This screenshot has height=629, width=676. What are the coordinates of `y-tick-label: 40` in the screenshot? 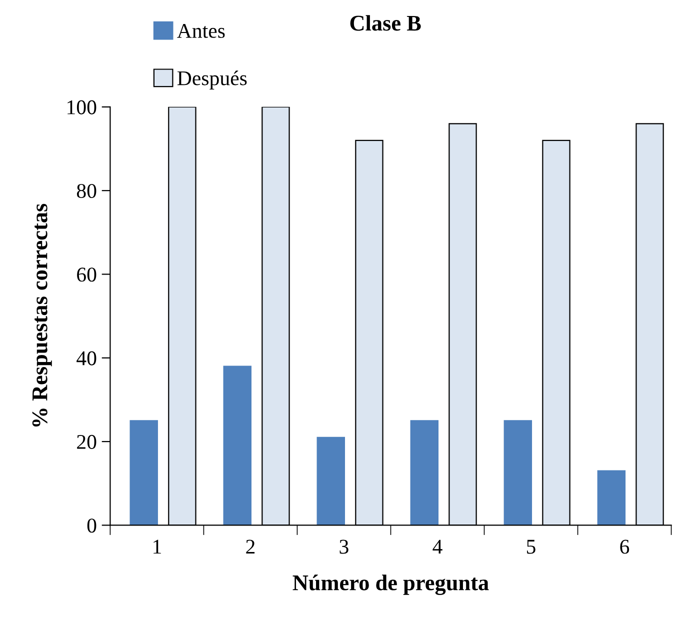 It's located at (86, 358).